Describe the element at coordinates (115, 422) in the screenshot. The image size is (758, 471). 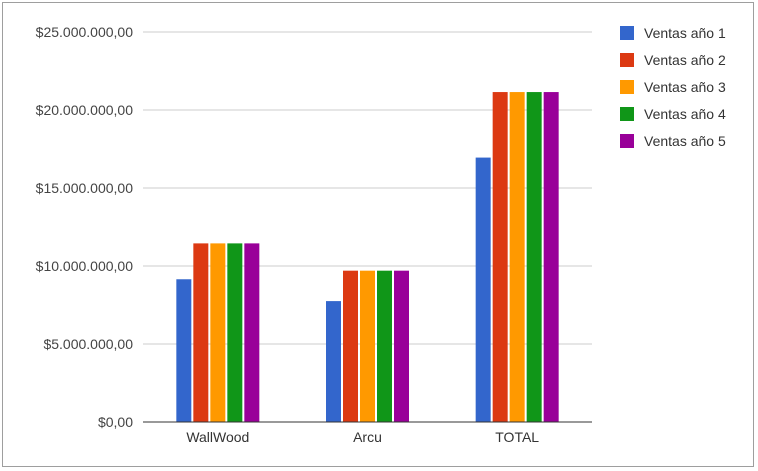
I see `y-tick-label: $0,00` at that location.